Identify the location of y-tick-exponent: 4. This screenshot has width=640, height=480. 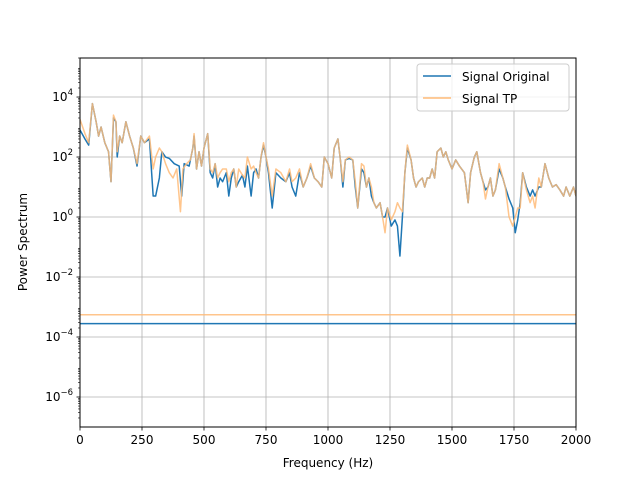
(70, 93).